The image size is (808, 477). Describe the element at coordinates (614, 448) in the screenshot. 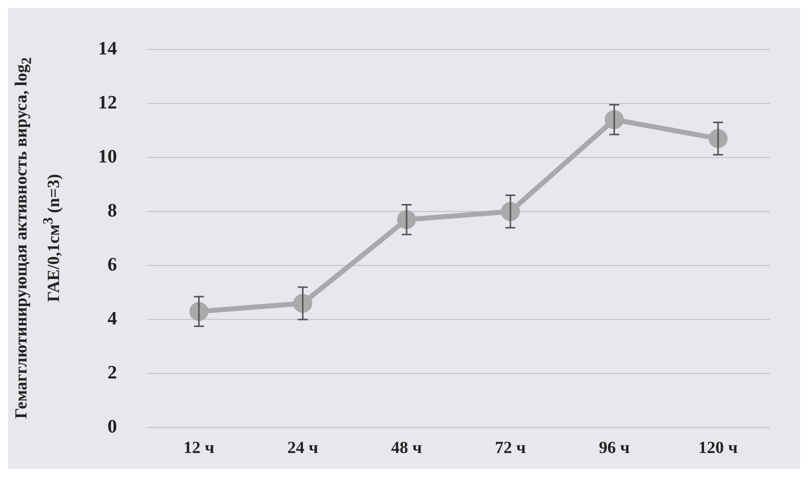

I see `x-tick-label: 96 ч` at that location.